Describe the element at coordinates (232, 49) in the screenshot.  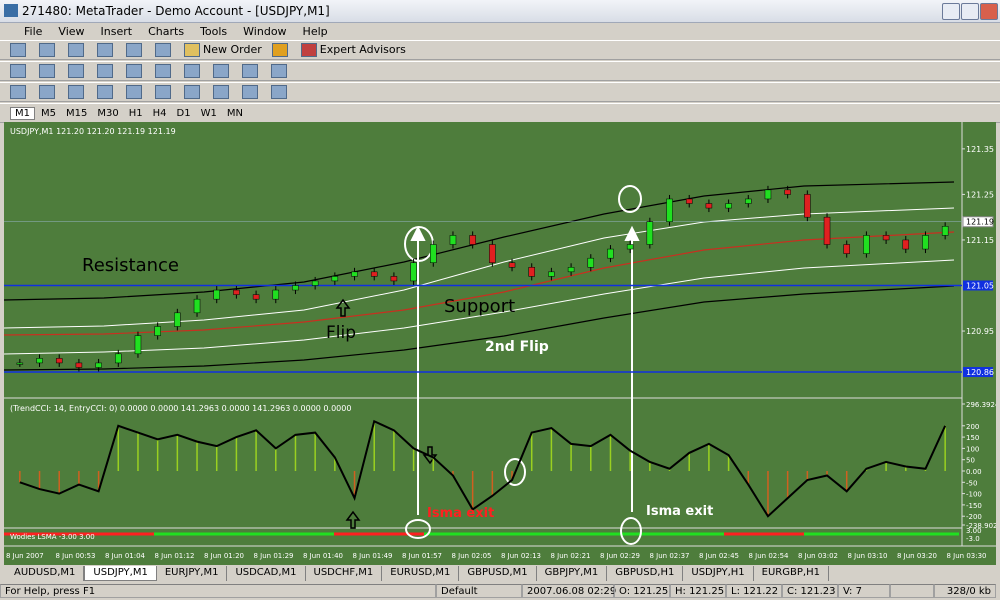
I see `new-order-label: New Order` at that location.